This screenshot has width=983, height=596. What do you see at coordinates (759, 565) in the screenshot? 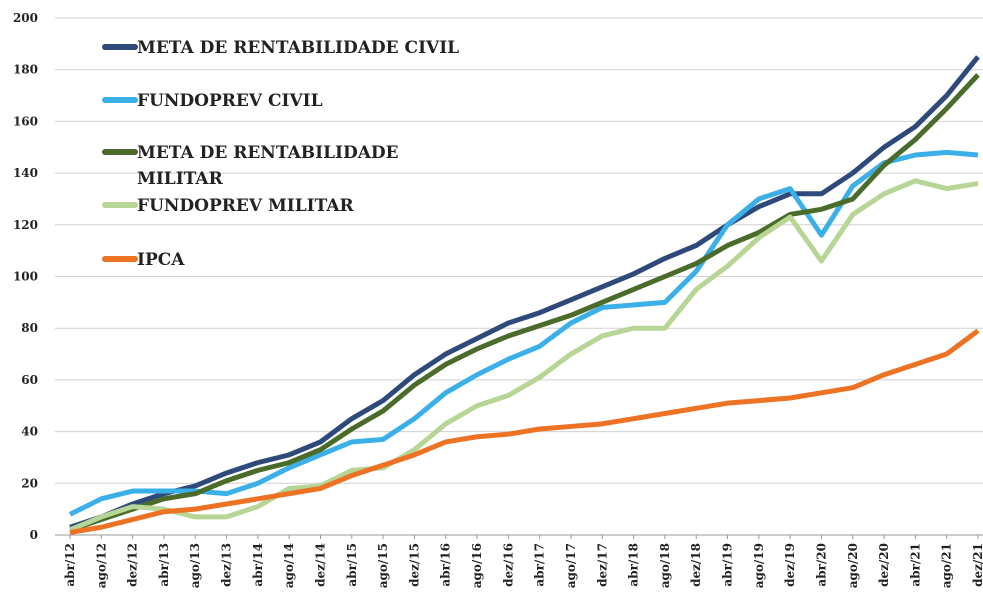
I see `x-tick-label: ago/19` at bounding box center [759, 565].